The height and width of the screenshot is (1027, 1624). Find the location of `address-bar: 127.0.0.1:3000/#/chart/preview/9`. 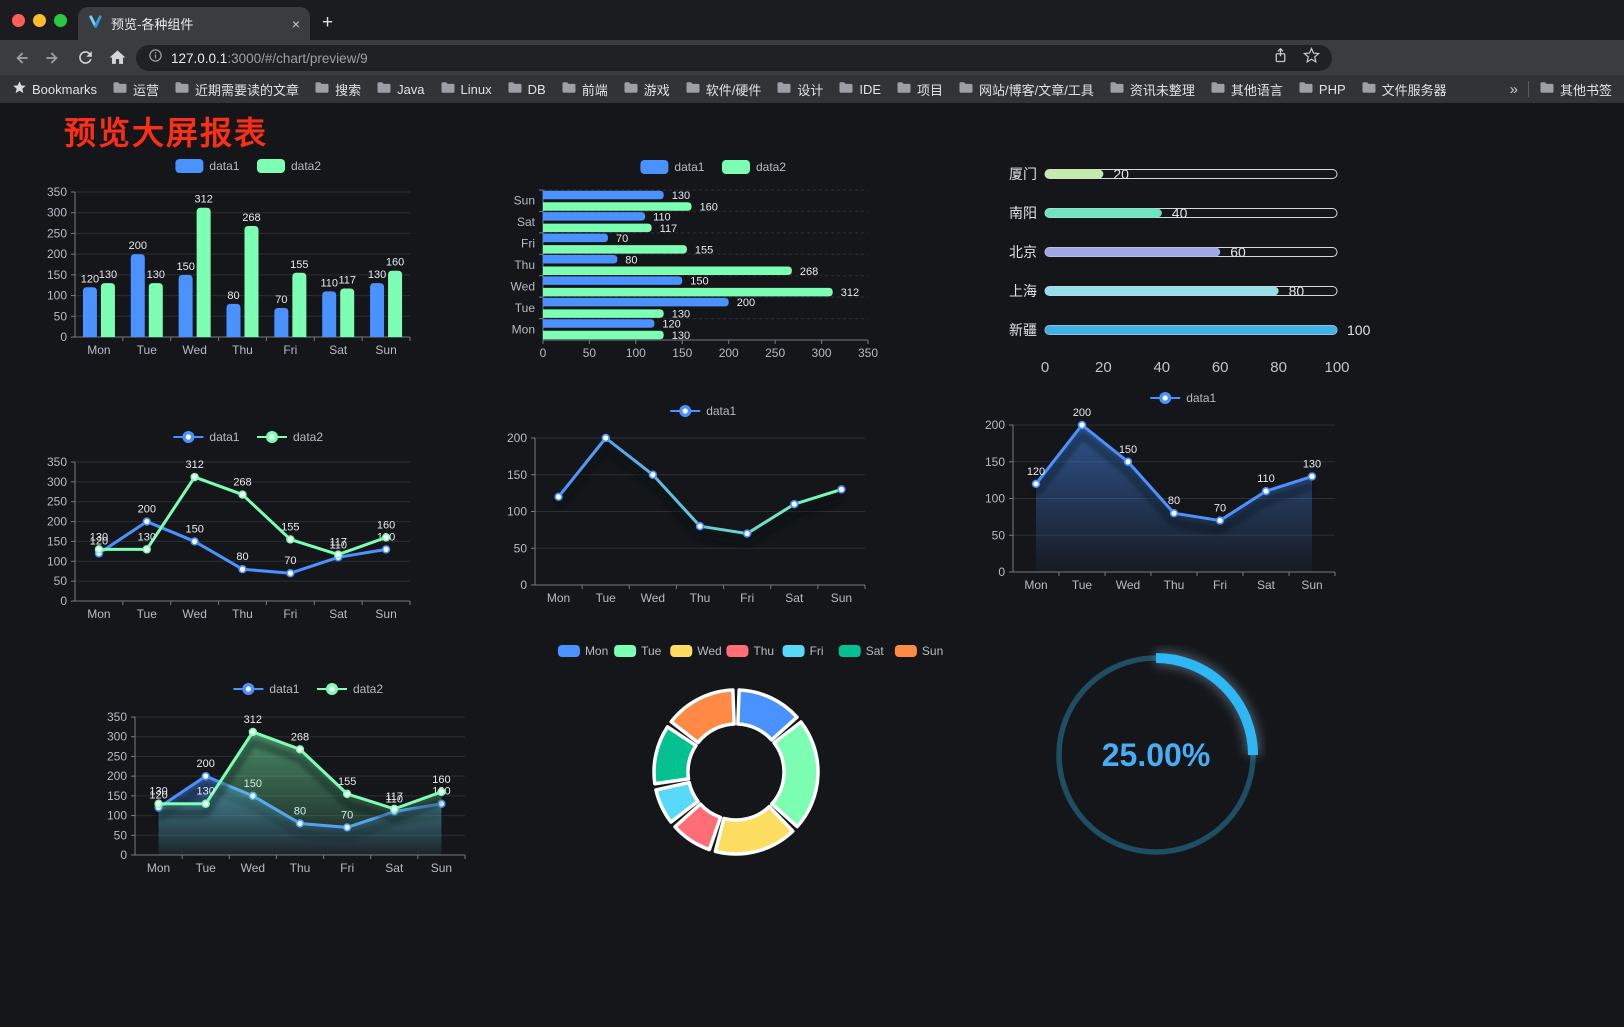

address-bar: 127.0.0.1:3000/#/chart/preview/9 is located at coordinates (734, 58).